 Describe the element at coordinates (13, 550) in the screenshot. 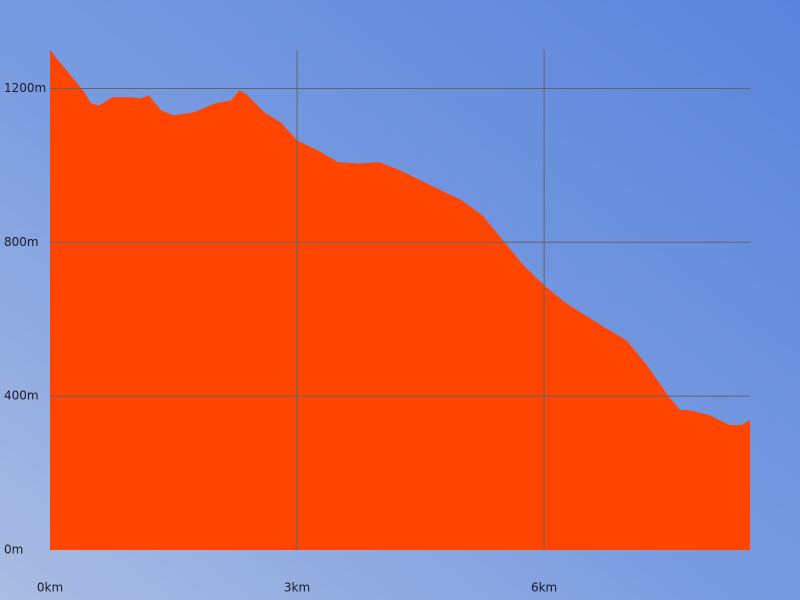

I see `y-tick-label: 0m` at that location.